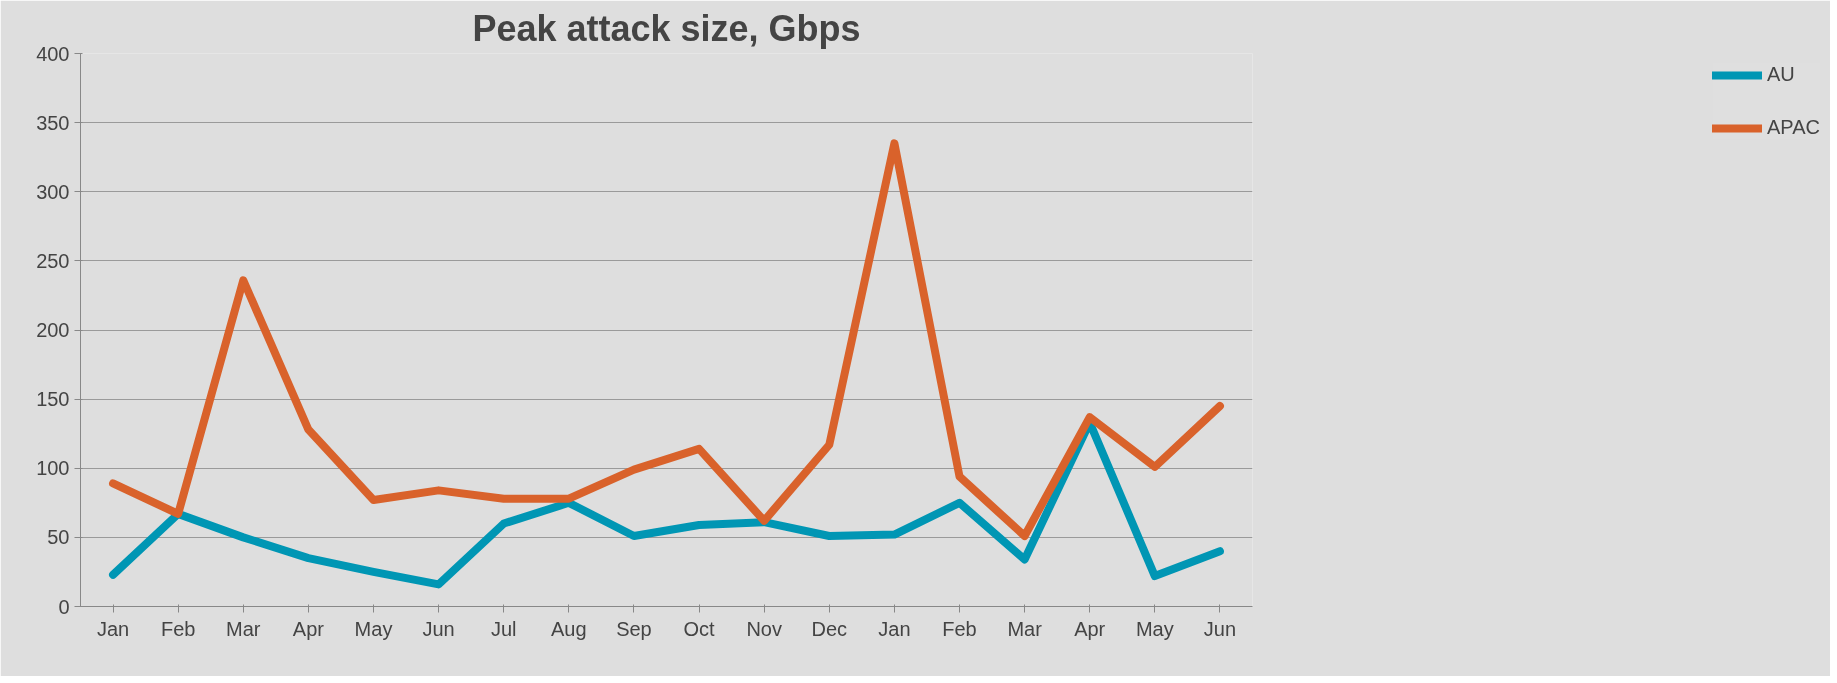  What do you see at coordinates (53, 191) in the screenshot?
I see `y-tick-label: 300` at bounding box center [53, 191].